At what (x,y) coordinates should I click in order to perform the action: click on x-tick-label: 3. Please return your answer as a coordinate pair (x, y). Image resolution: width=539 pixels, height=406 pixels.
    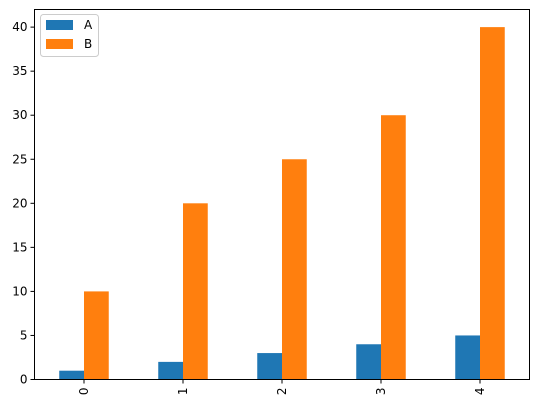
    Looking at the image, I should click on (381, 392).